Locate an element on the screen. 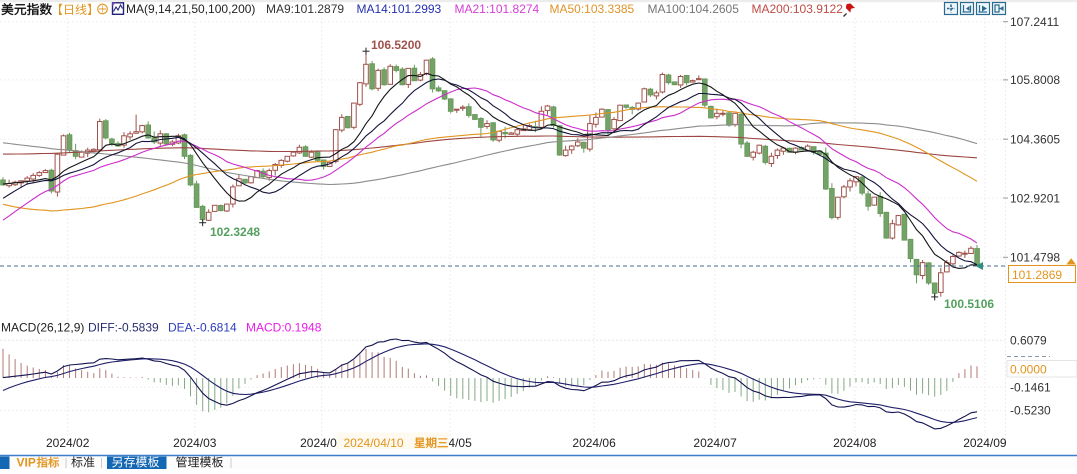 This screenshot has height=474, width=1077. svg-text: 102.3248 is located at coordinates (235, 232).